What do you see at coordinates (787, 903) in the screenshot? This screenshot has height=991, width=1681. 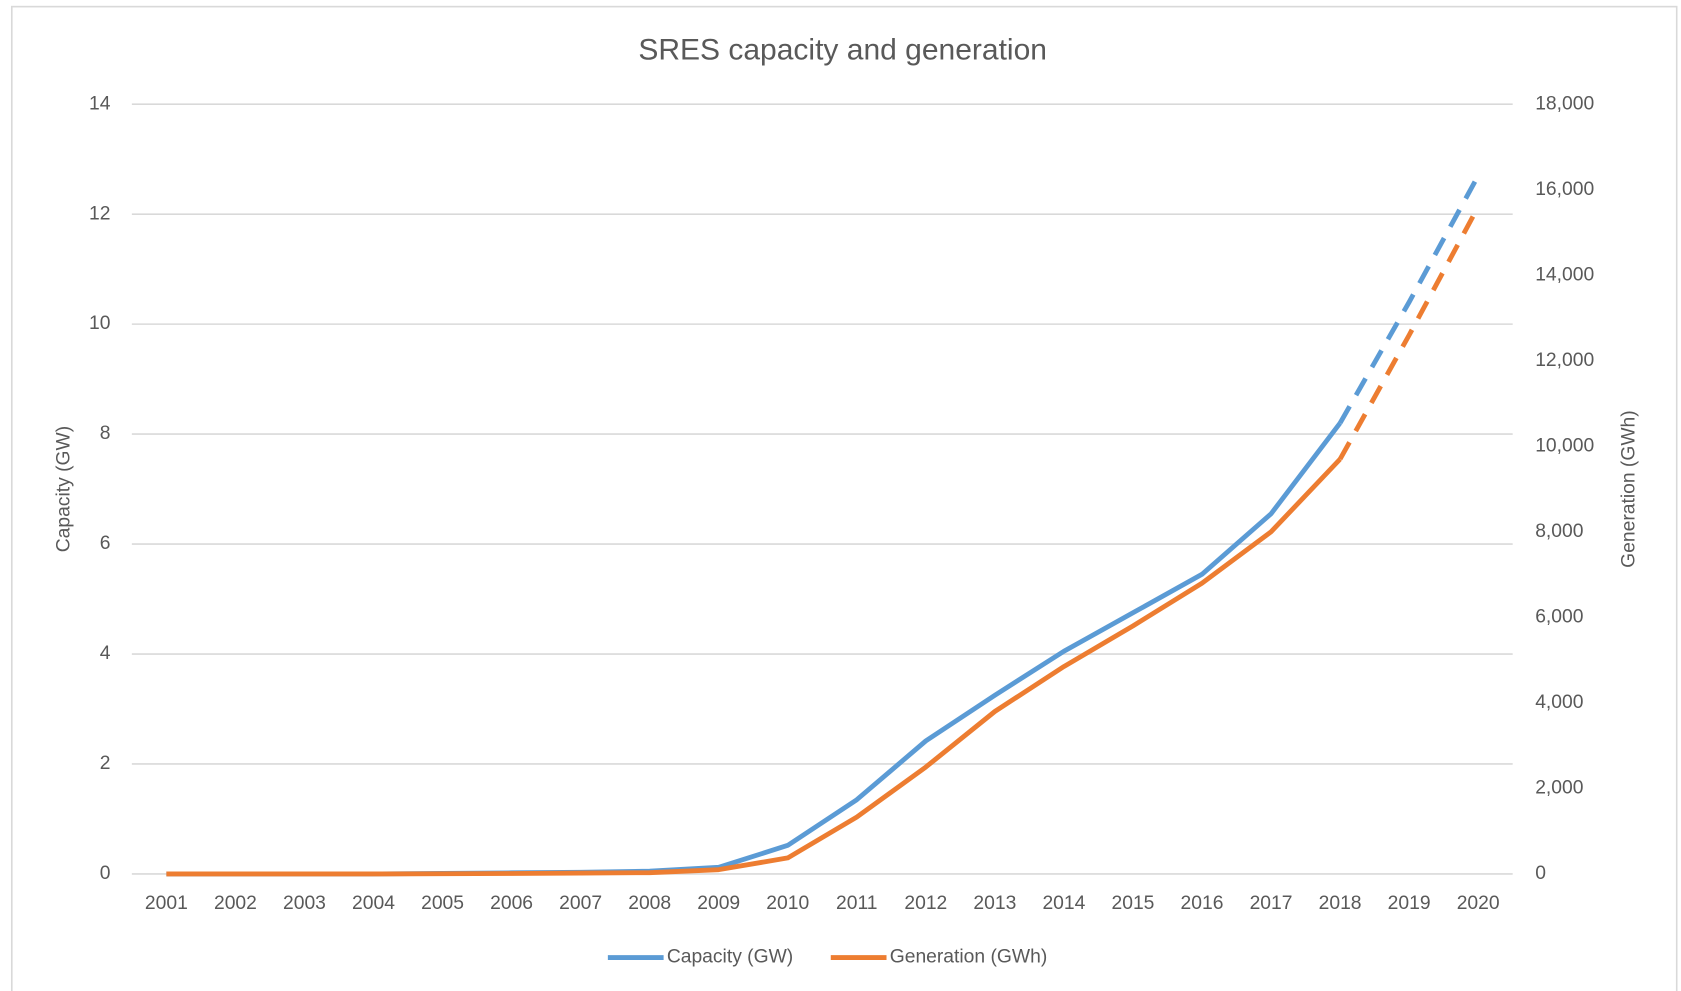 I see `x-tick-label: 2010` at bounding box center [787, 903].